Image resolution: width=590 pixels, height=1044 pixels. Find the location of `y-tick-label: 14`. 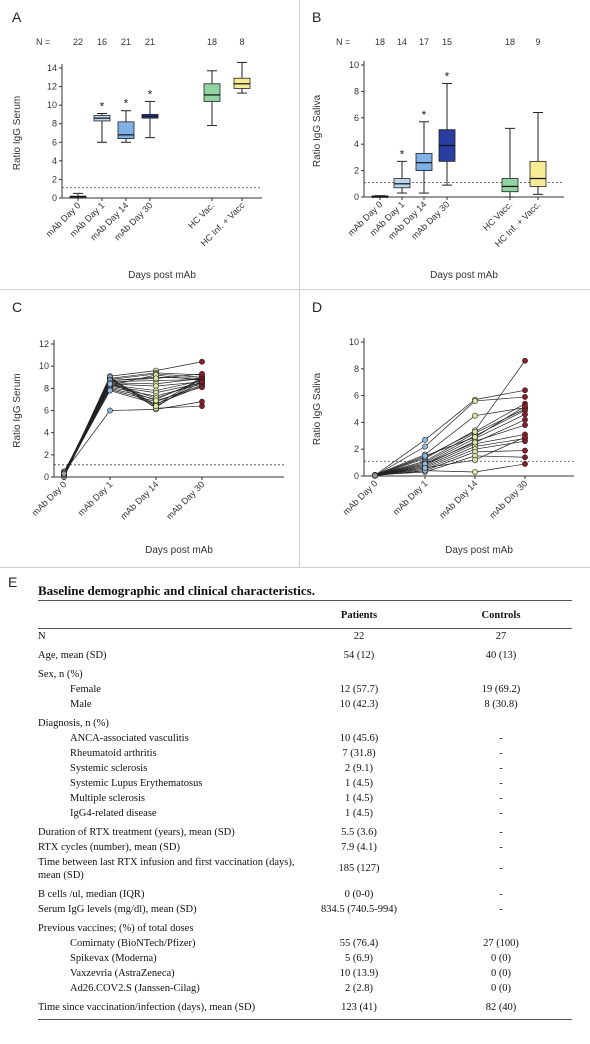

y-tick-label: 14 is located at coordinates (52, 68).